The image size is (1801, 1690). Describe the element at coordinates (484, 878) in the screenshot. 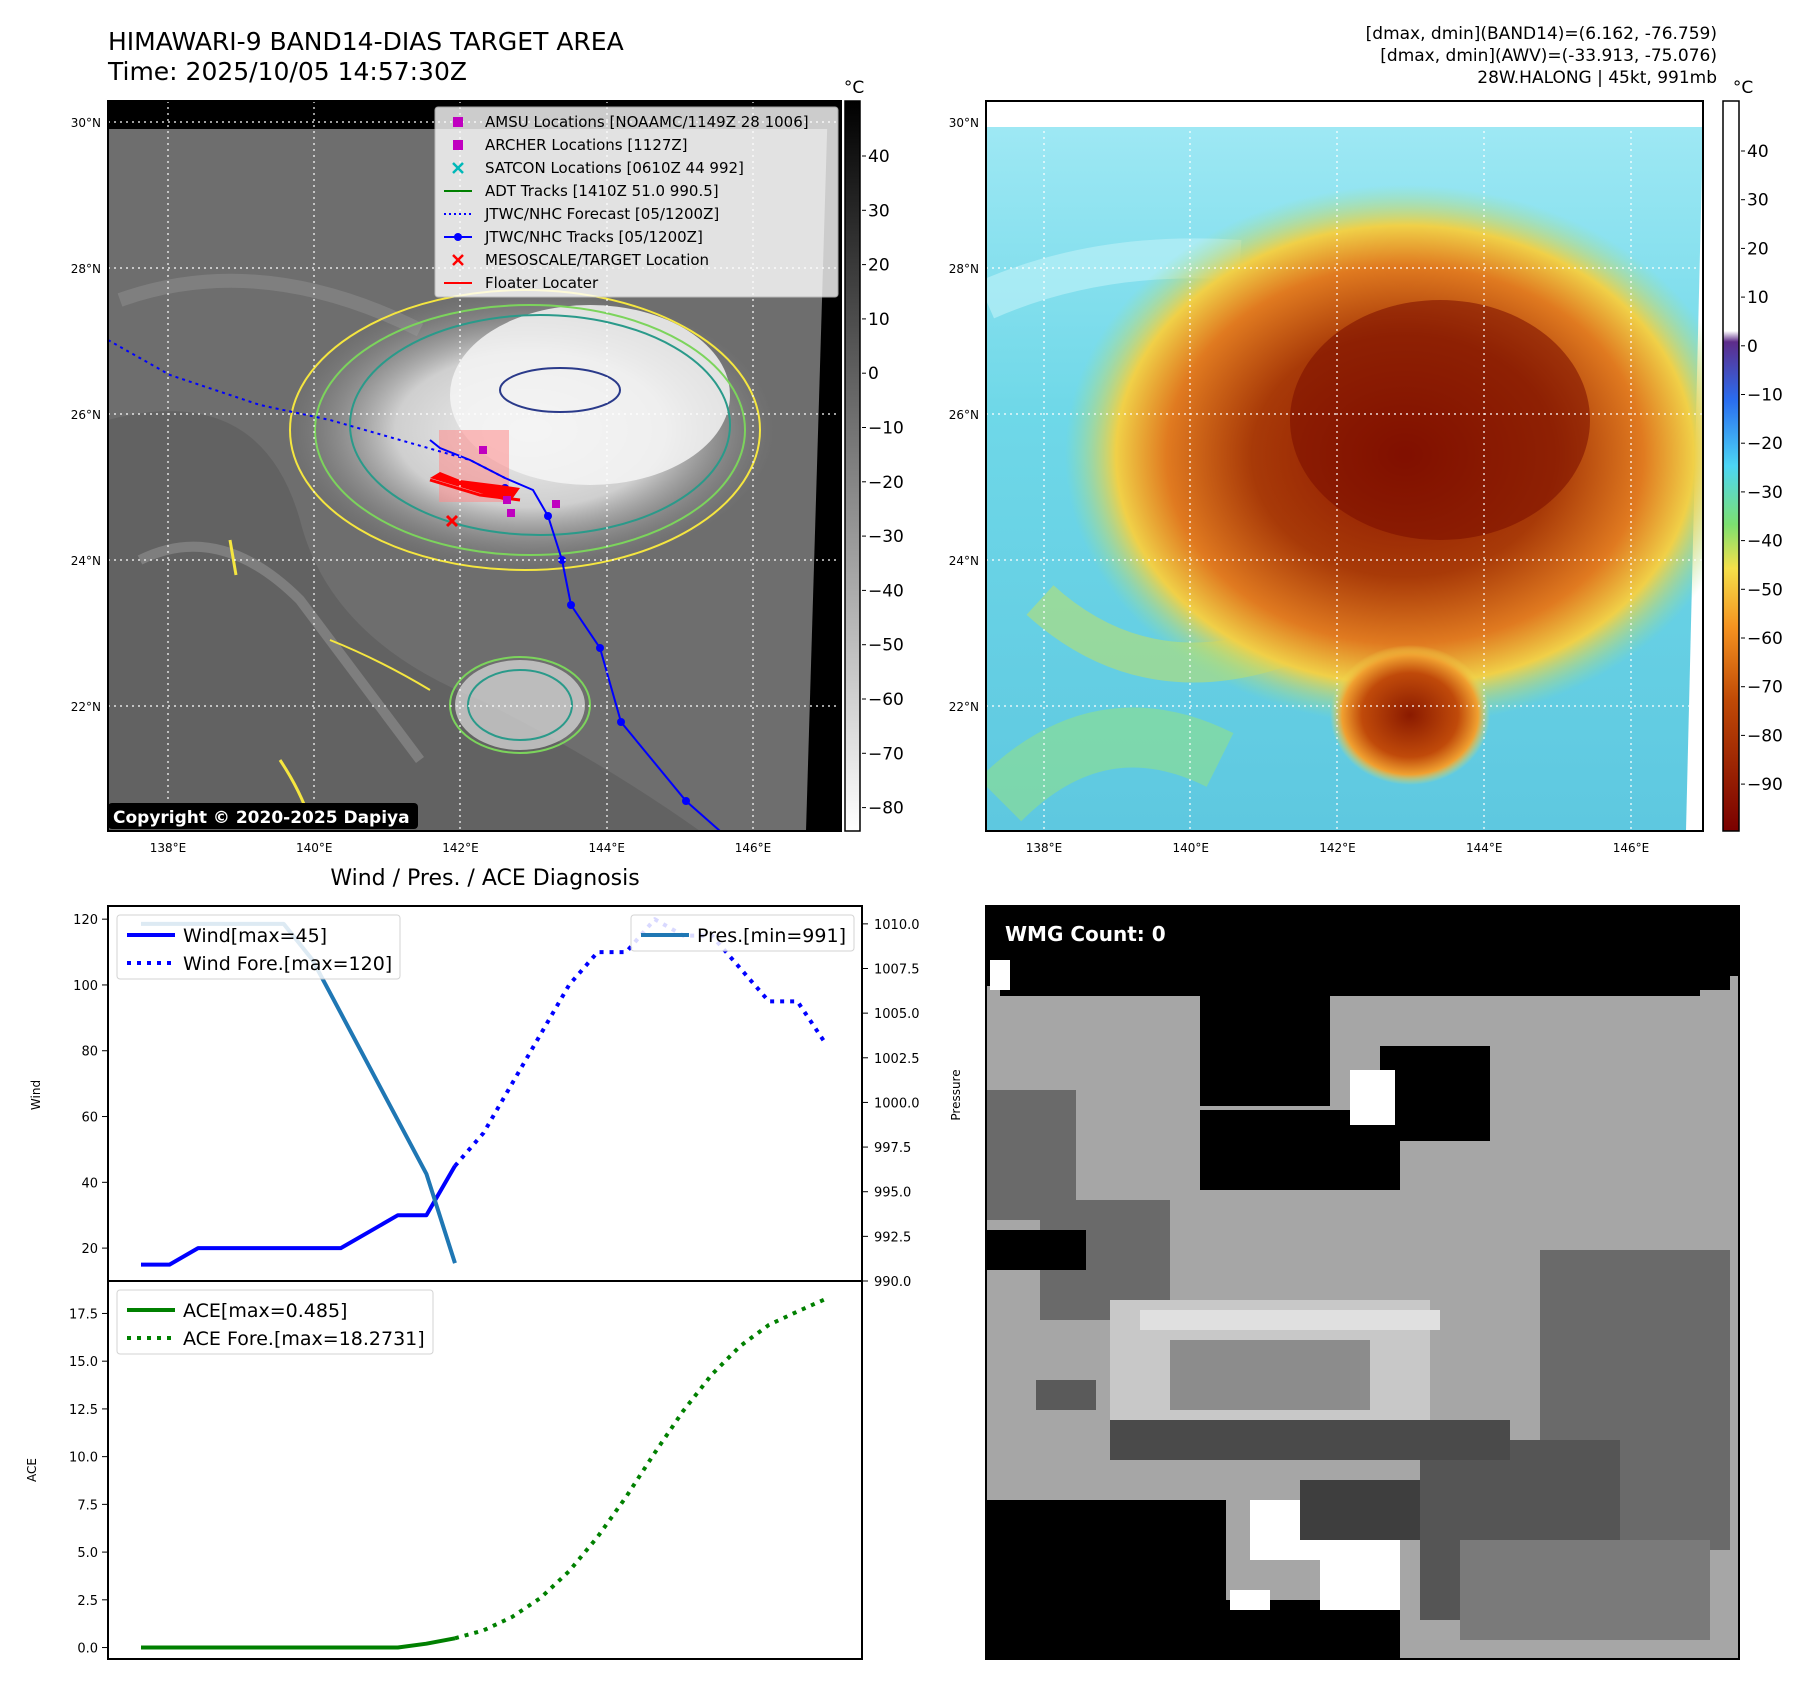

I see `diagnosis-title: Wind / Pres. / ACE Diagnosis` at that location.